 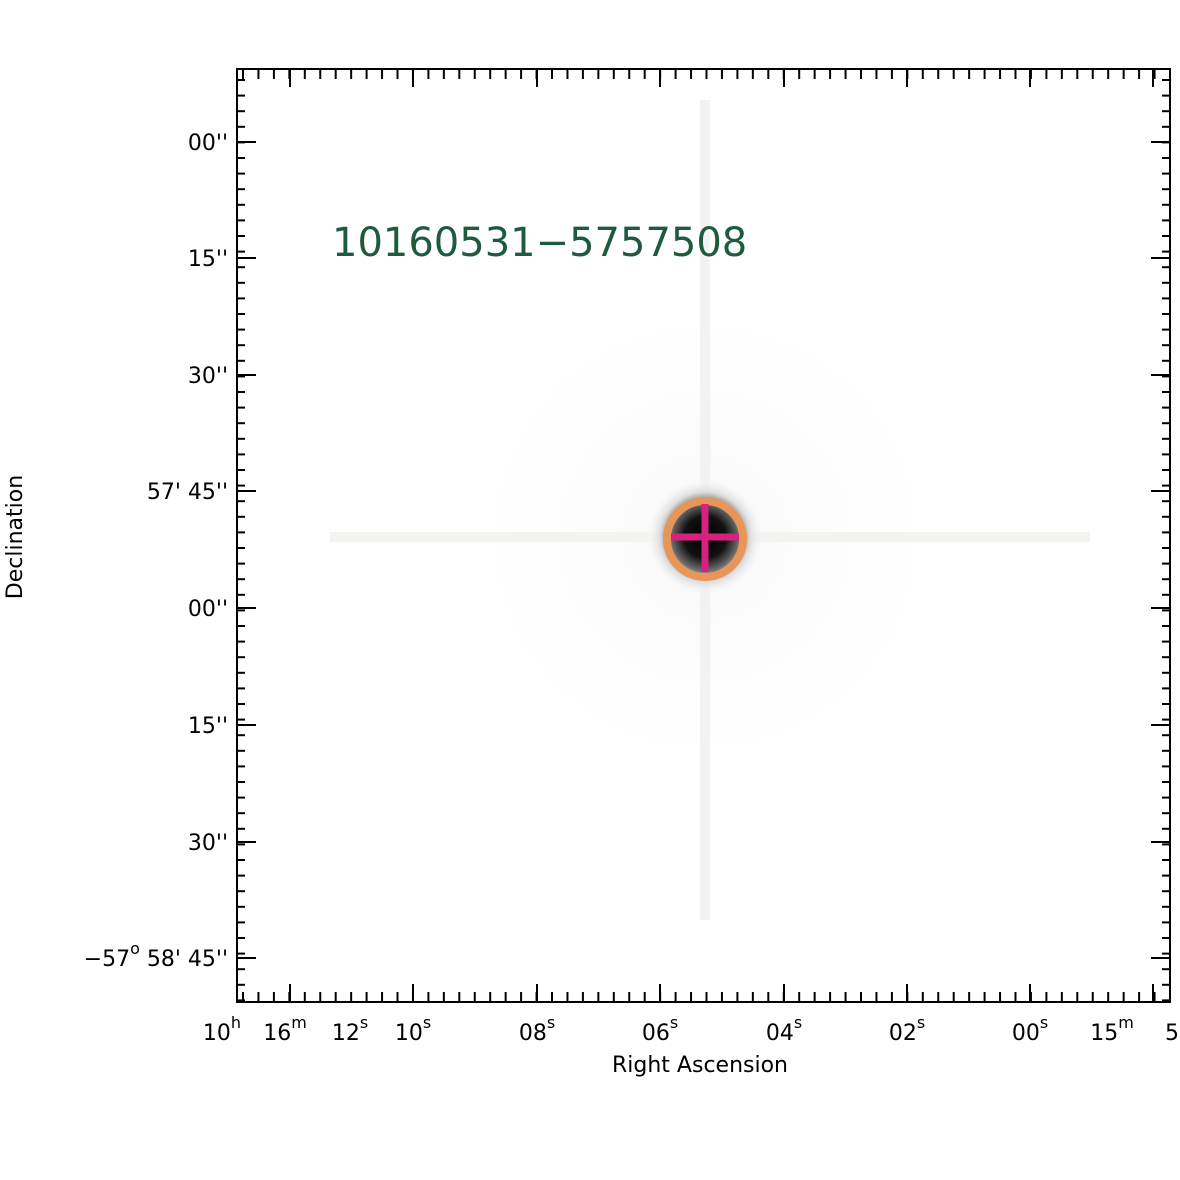 I want to click on y-tick-label: 57' 45'', so click(x=187, y=492).